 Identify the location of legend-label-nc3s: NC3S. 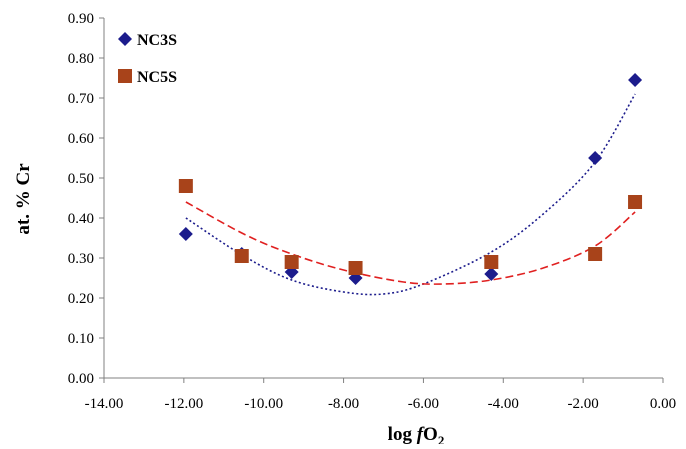
(157, 40).